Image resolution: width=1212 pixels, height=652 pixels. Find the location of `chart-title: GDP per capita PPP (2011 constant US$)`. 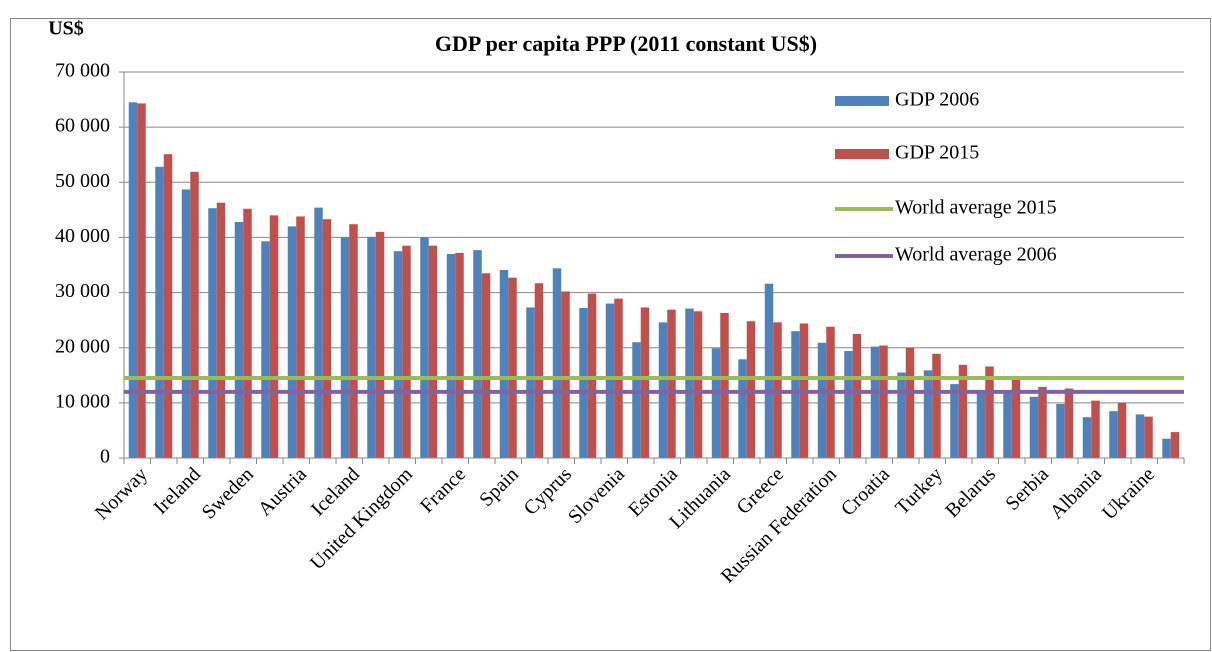

chart-title: GDP per capita PPP (2011 constant US$) is located at coordinates (626, 43).